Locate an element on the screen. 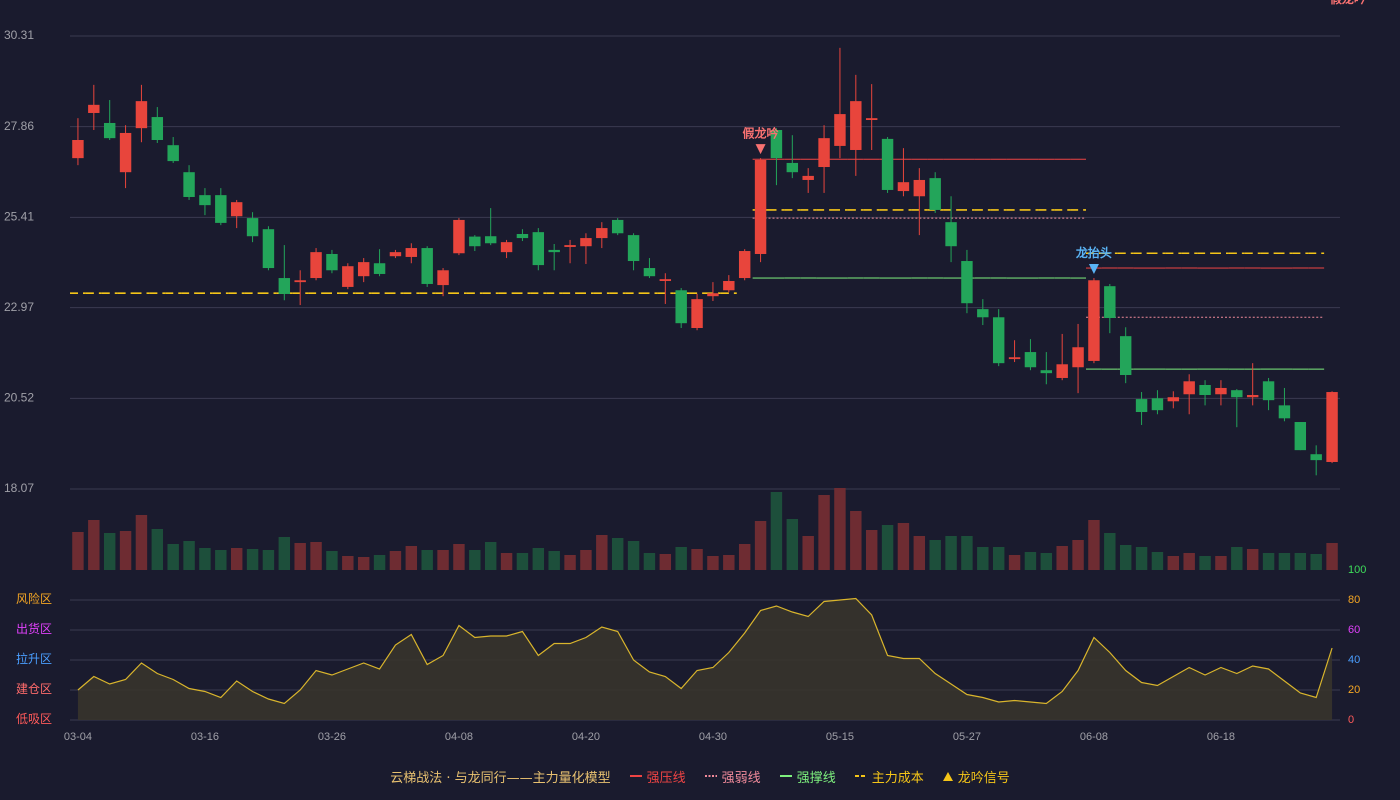  x-tick-label: 05-27 is located at coordinates (967, 737).